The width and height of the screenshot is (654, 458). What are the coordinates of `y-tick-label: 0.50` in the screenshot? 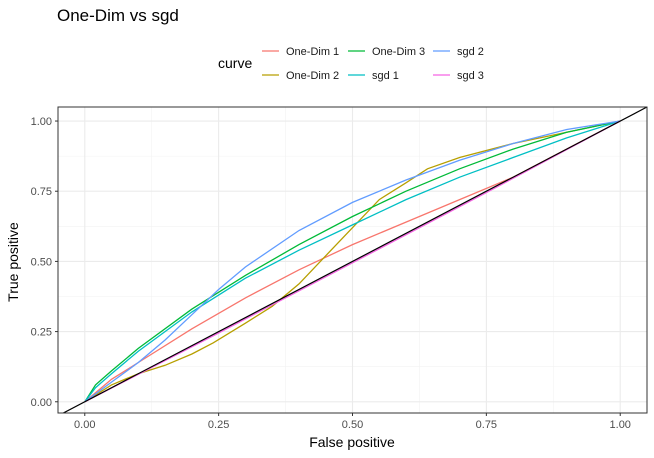 It's located at (41, 262).